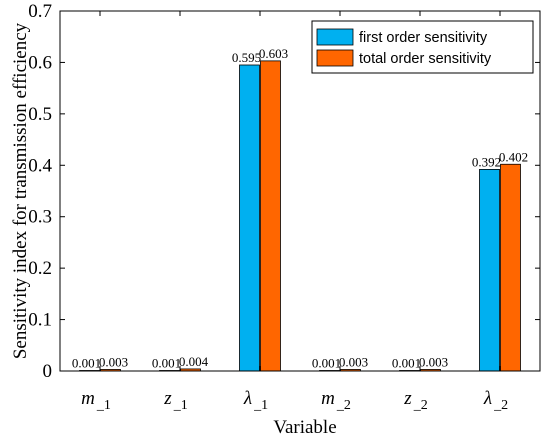 This screenshot has height=440, width=550. What do you see at coordinates (425, 59) in the screenshot?
I see `legend-label-total-order: total order sensitivity` at bounding box center [425, 59].